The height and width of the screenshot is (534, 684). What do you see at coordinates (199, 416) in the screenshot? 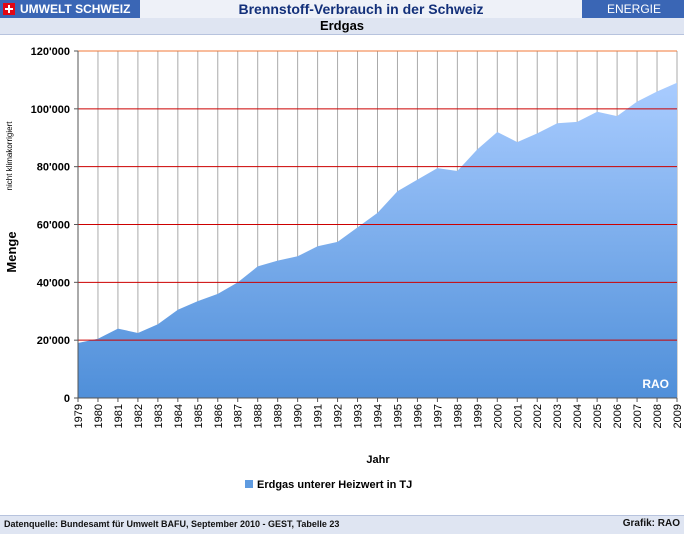
I see `x-tick-label: 1985` at bounding box center [199, 416].